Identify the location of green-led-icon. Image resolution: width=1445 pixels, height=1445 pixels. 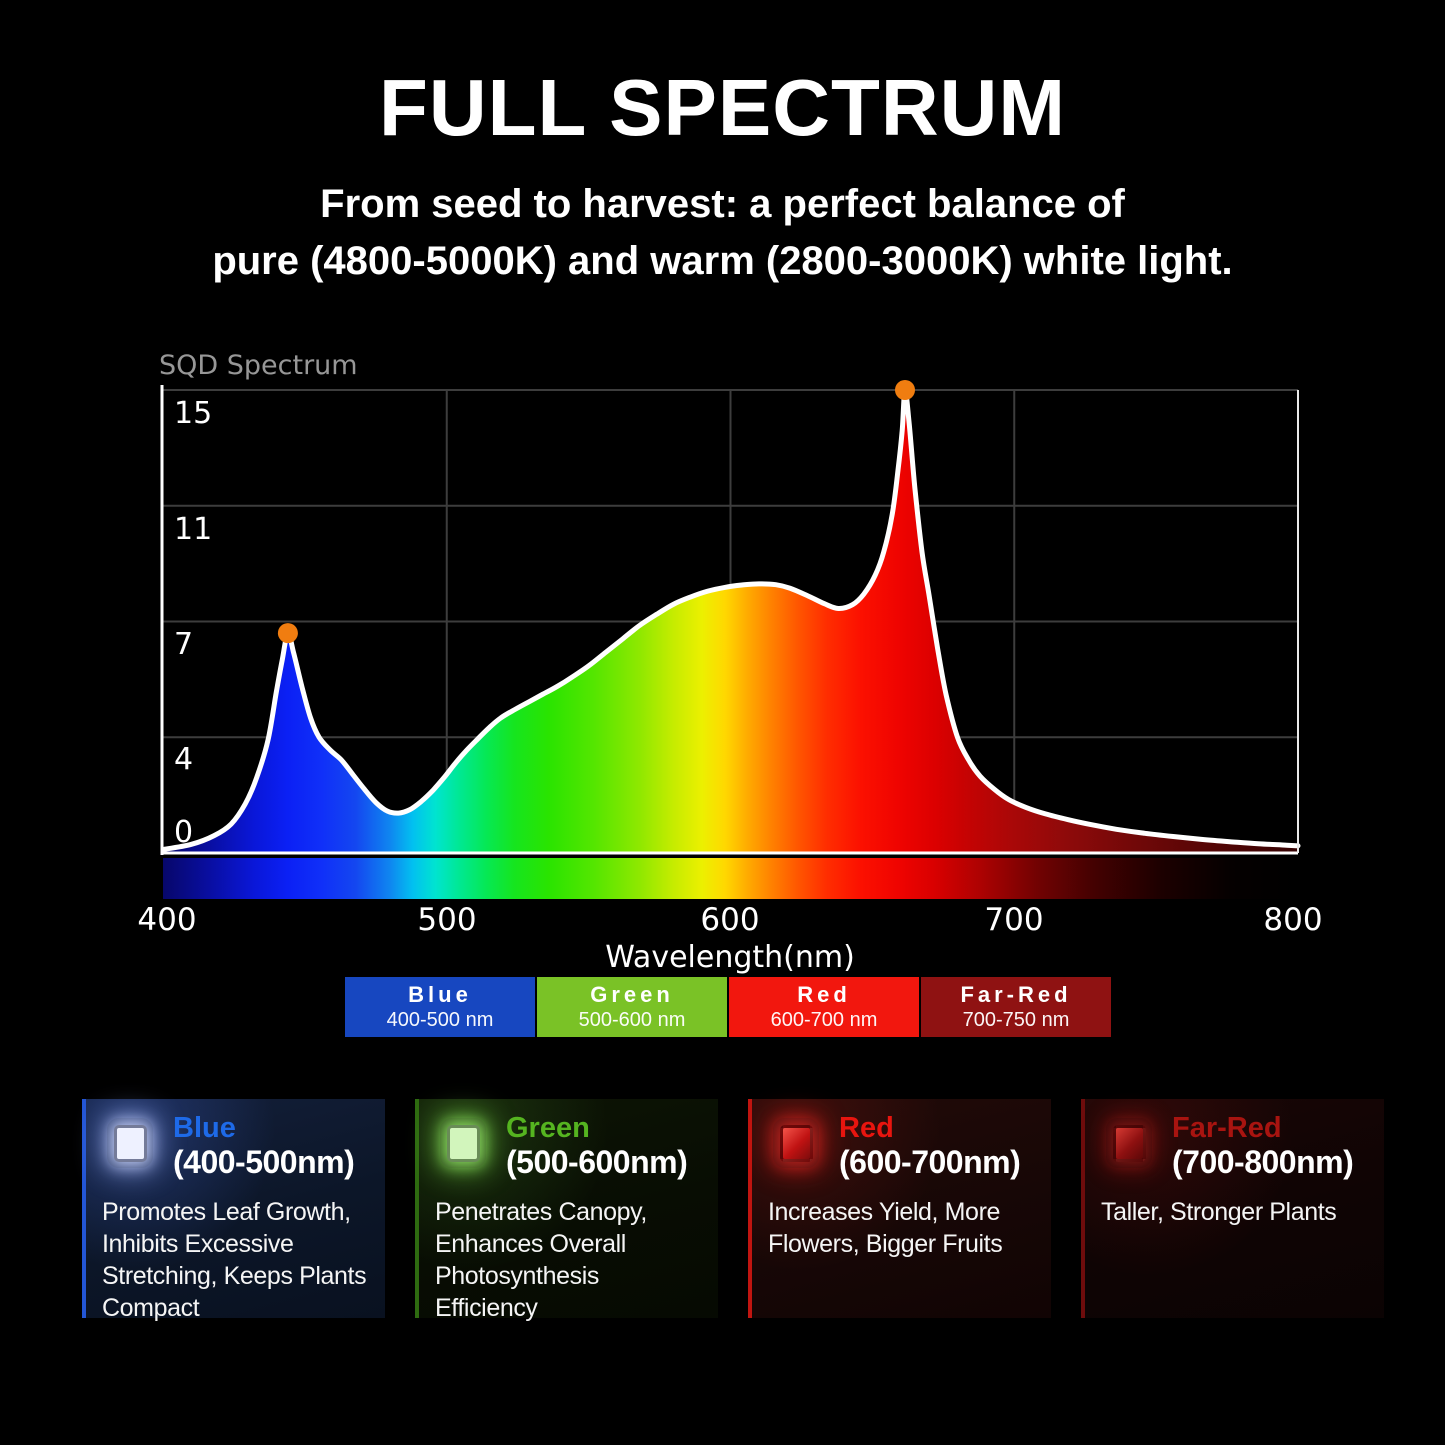
(463, 1143).